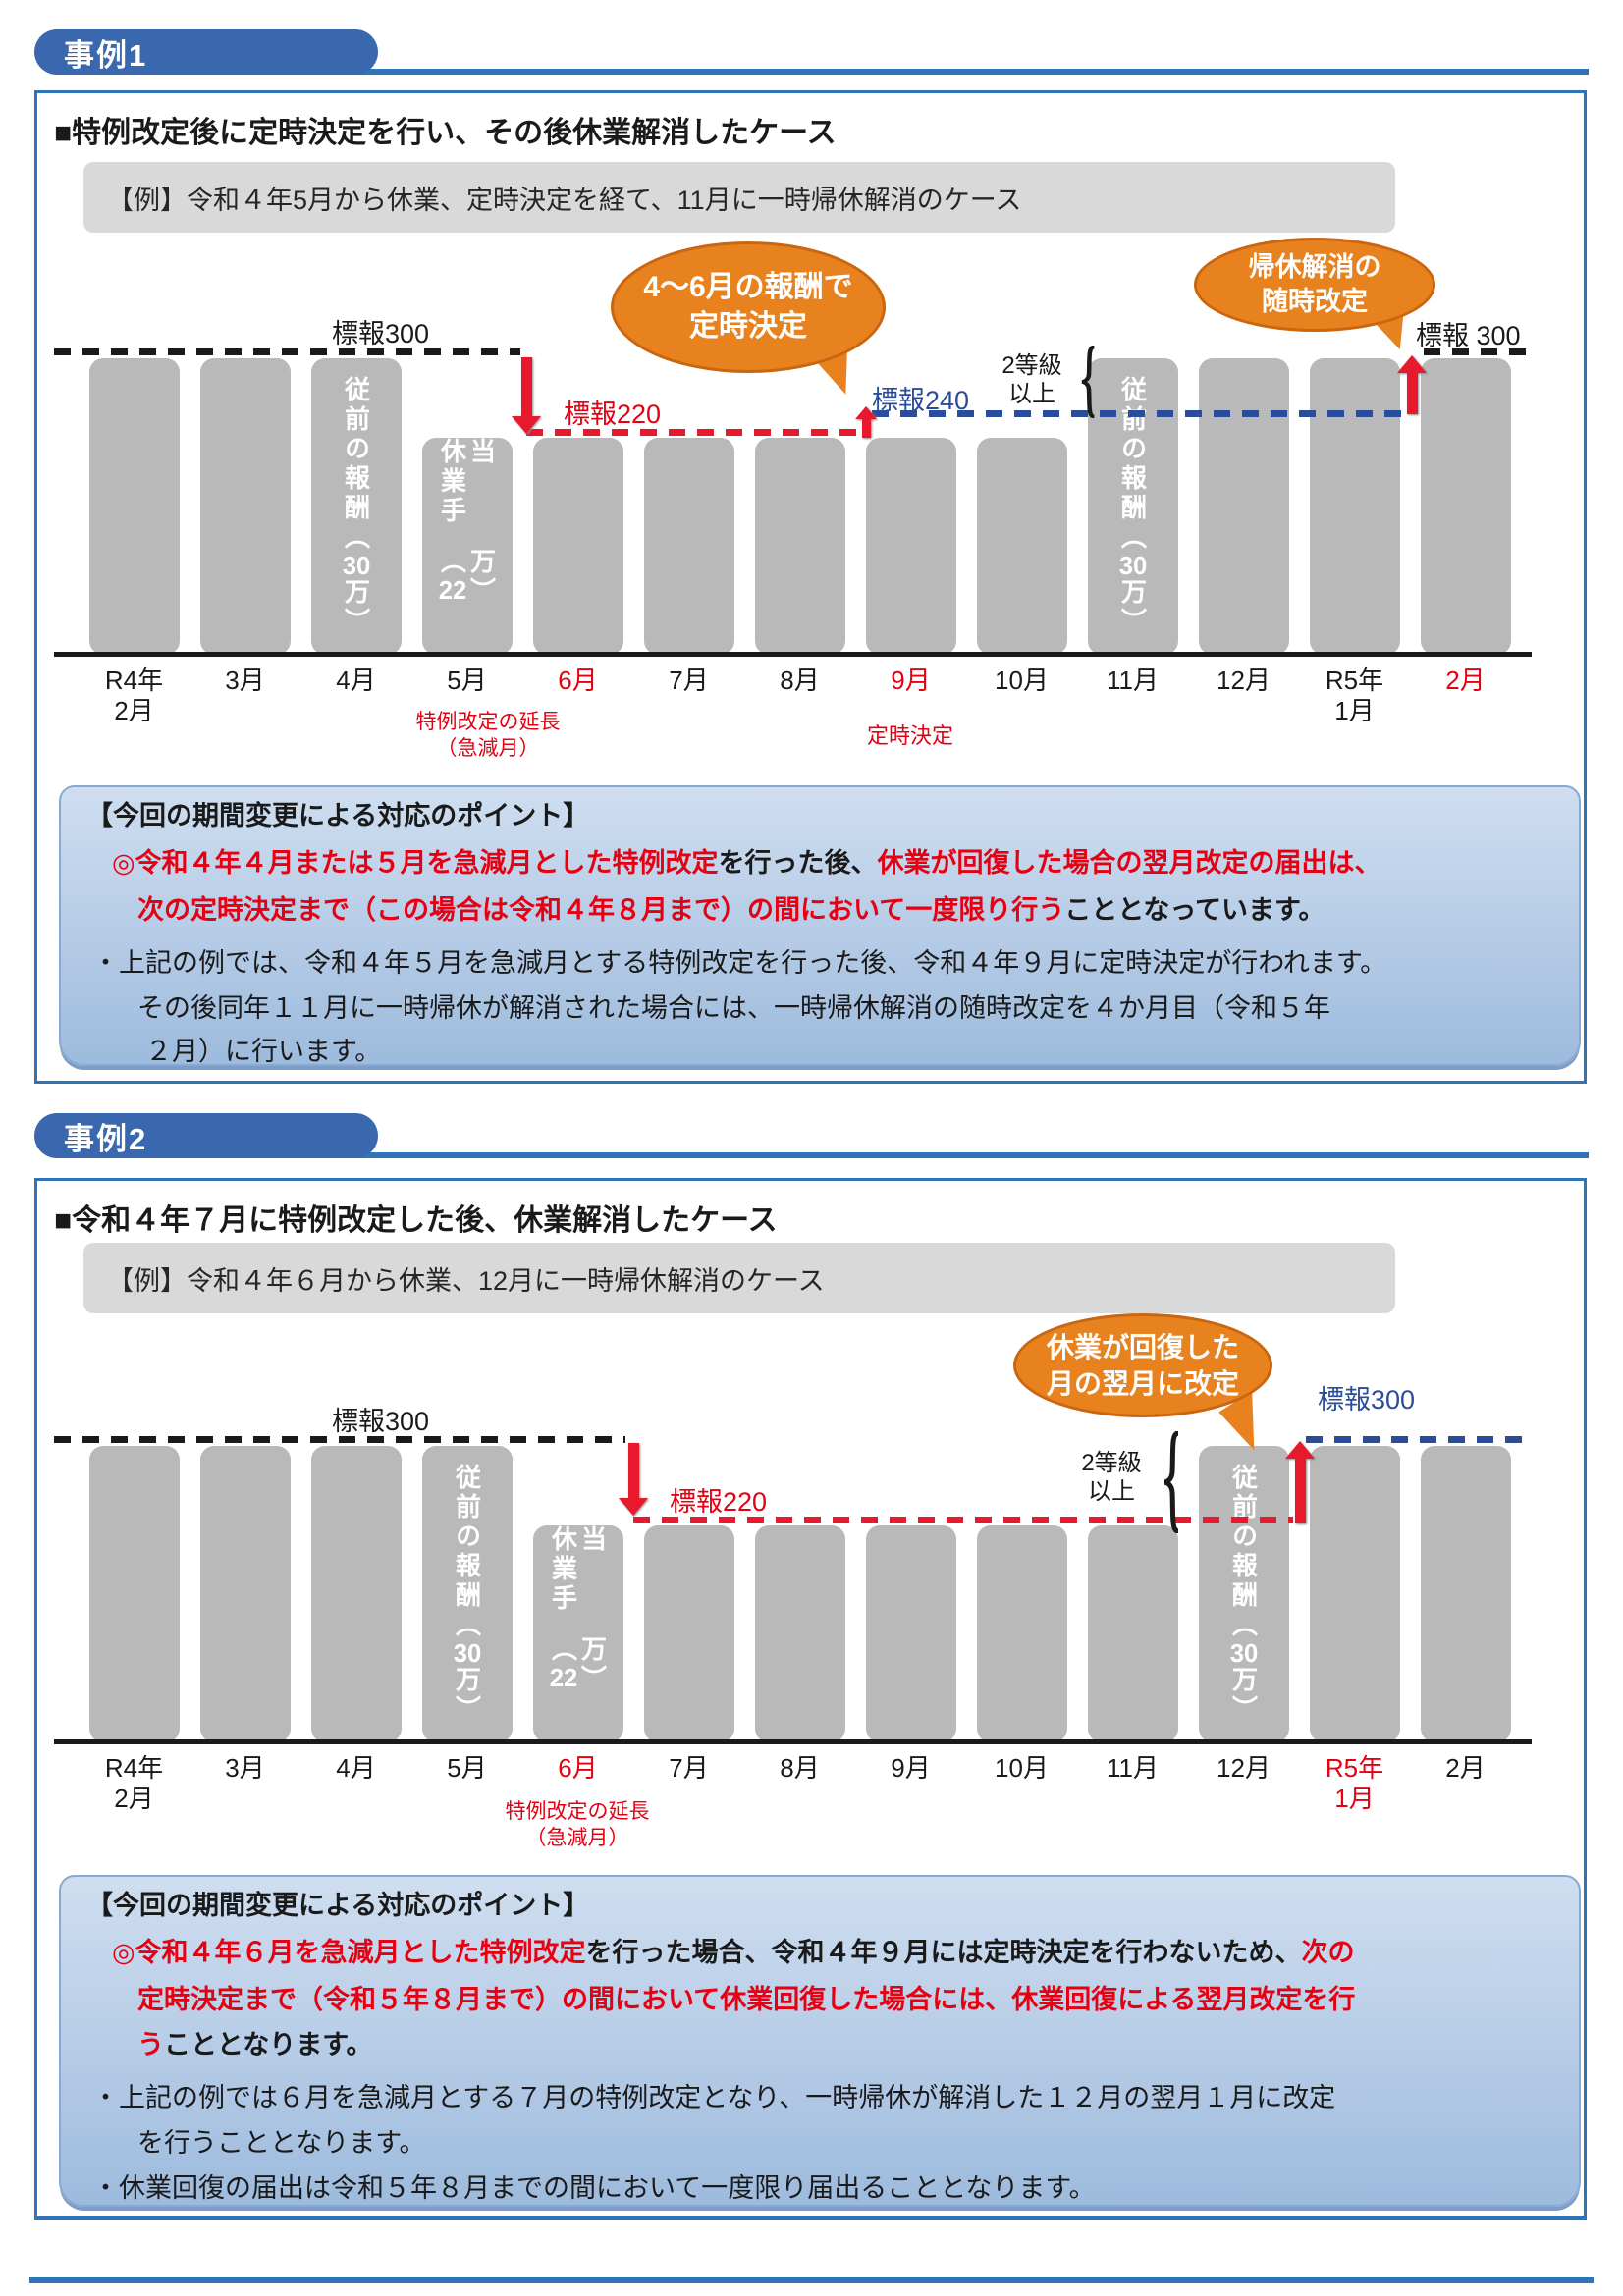  I want to click on month-label: 7月, so click(689, 680).